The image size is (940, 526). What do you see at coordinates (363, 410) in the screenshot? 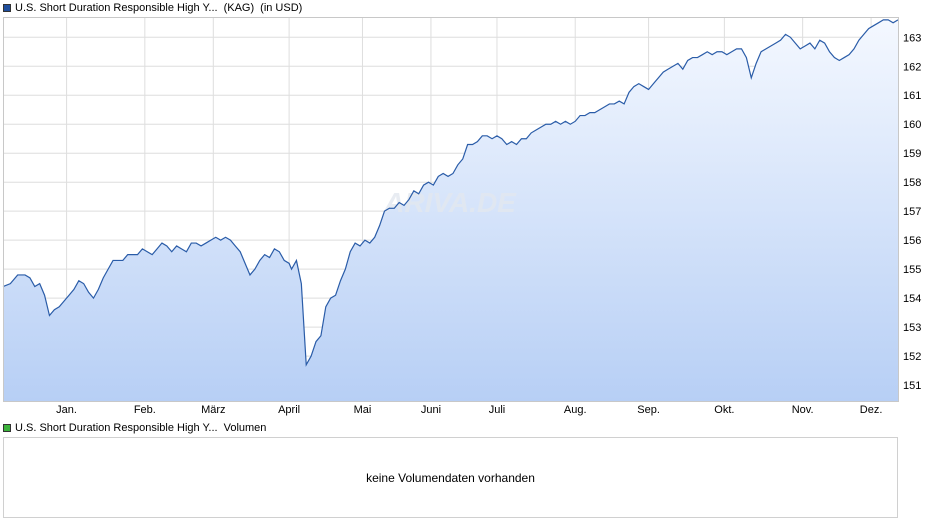
I see `x-tick-label: Mai` at bounding box center [363, 410].